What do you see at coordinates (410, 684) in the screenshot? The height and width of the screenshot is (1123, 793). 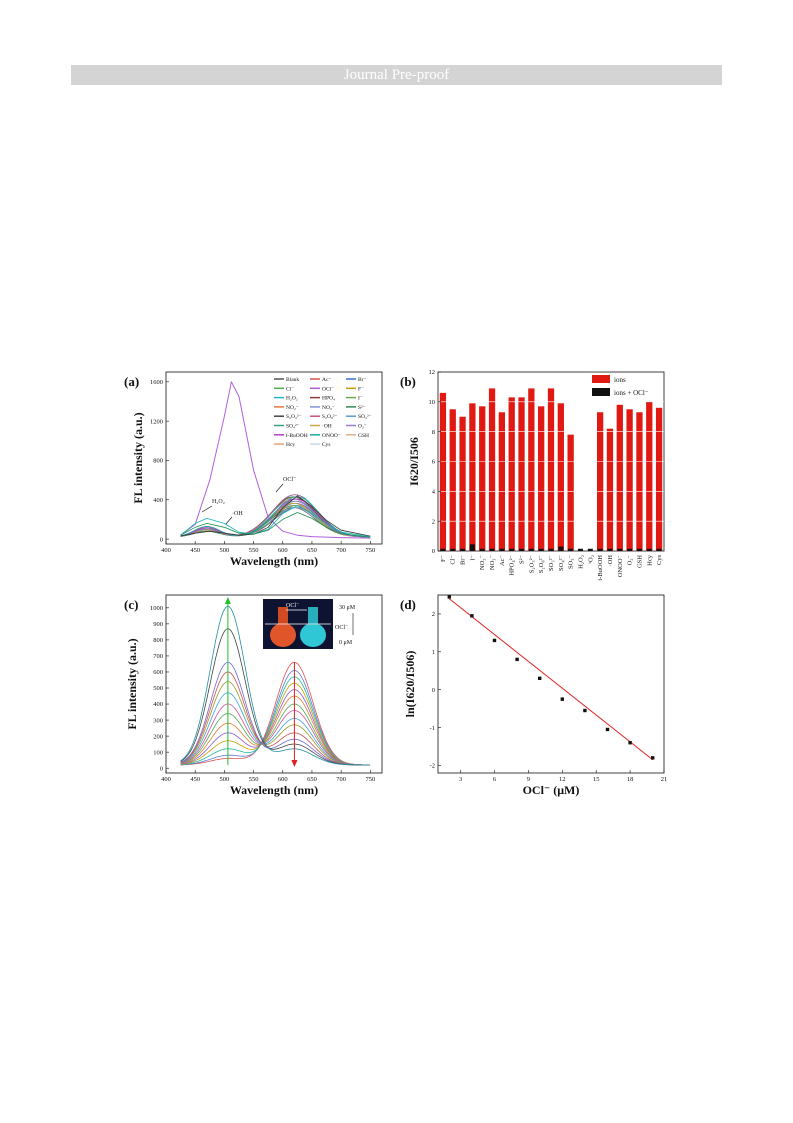 I see `y-axis-label: ln(I620/I506)` at bounding box center [410, 684].